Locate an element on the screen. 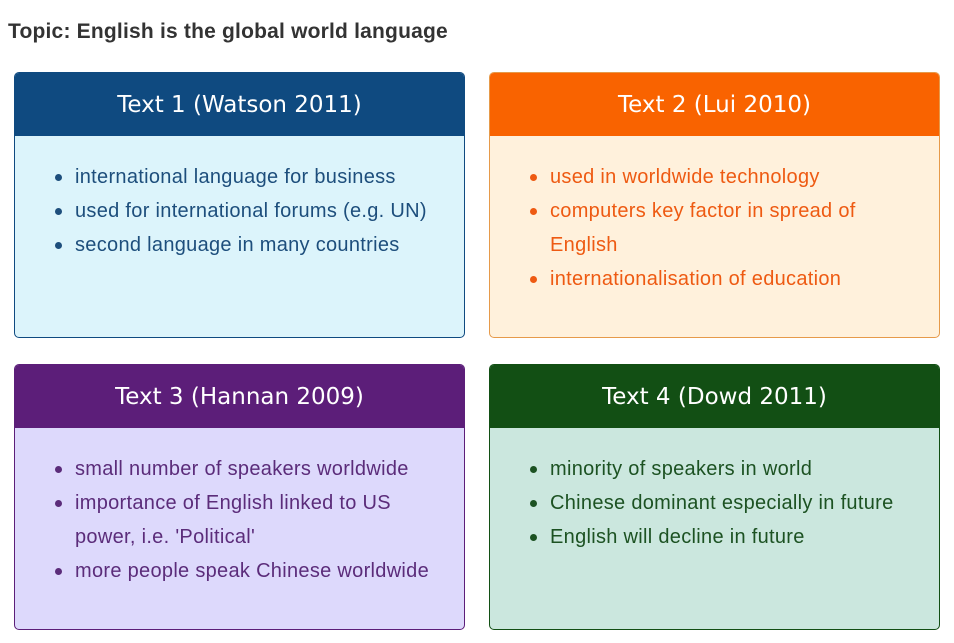 The height and width of the screenshot is (643, 954). card-title: Text 3 (Hannan 2009) is located at coordinates (239, 396).